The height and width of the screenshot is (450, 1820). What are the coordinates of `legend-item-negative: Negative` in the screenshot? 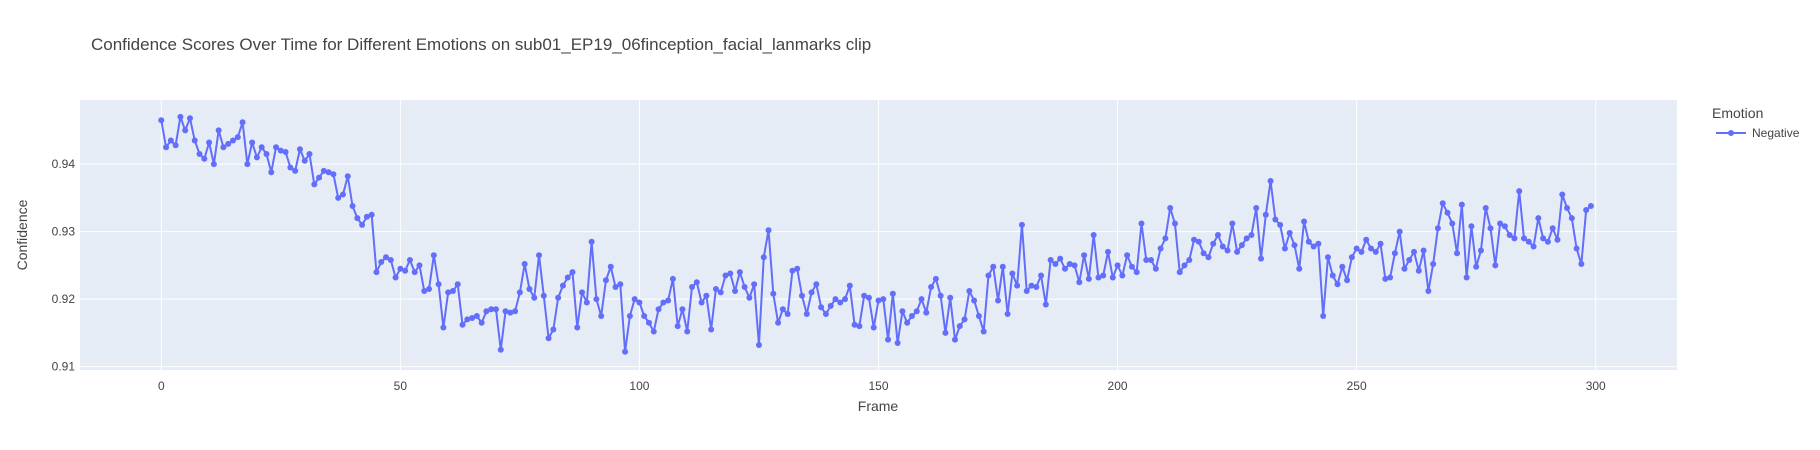 It's located at (1758, 133).